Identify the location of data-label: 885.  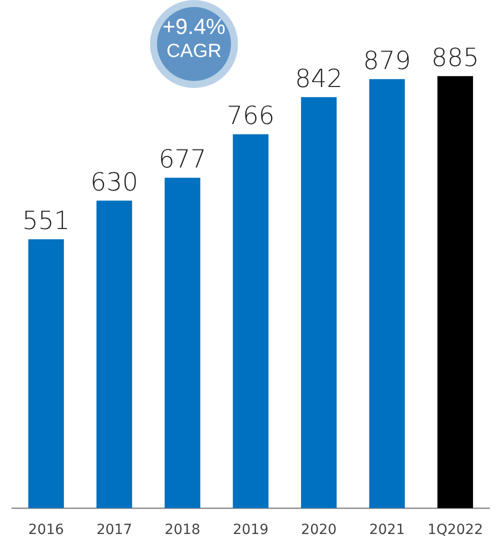
(455, 57).